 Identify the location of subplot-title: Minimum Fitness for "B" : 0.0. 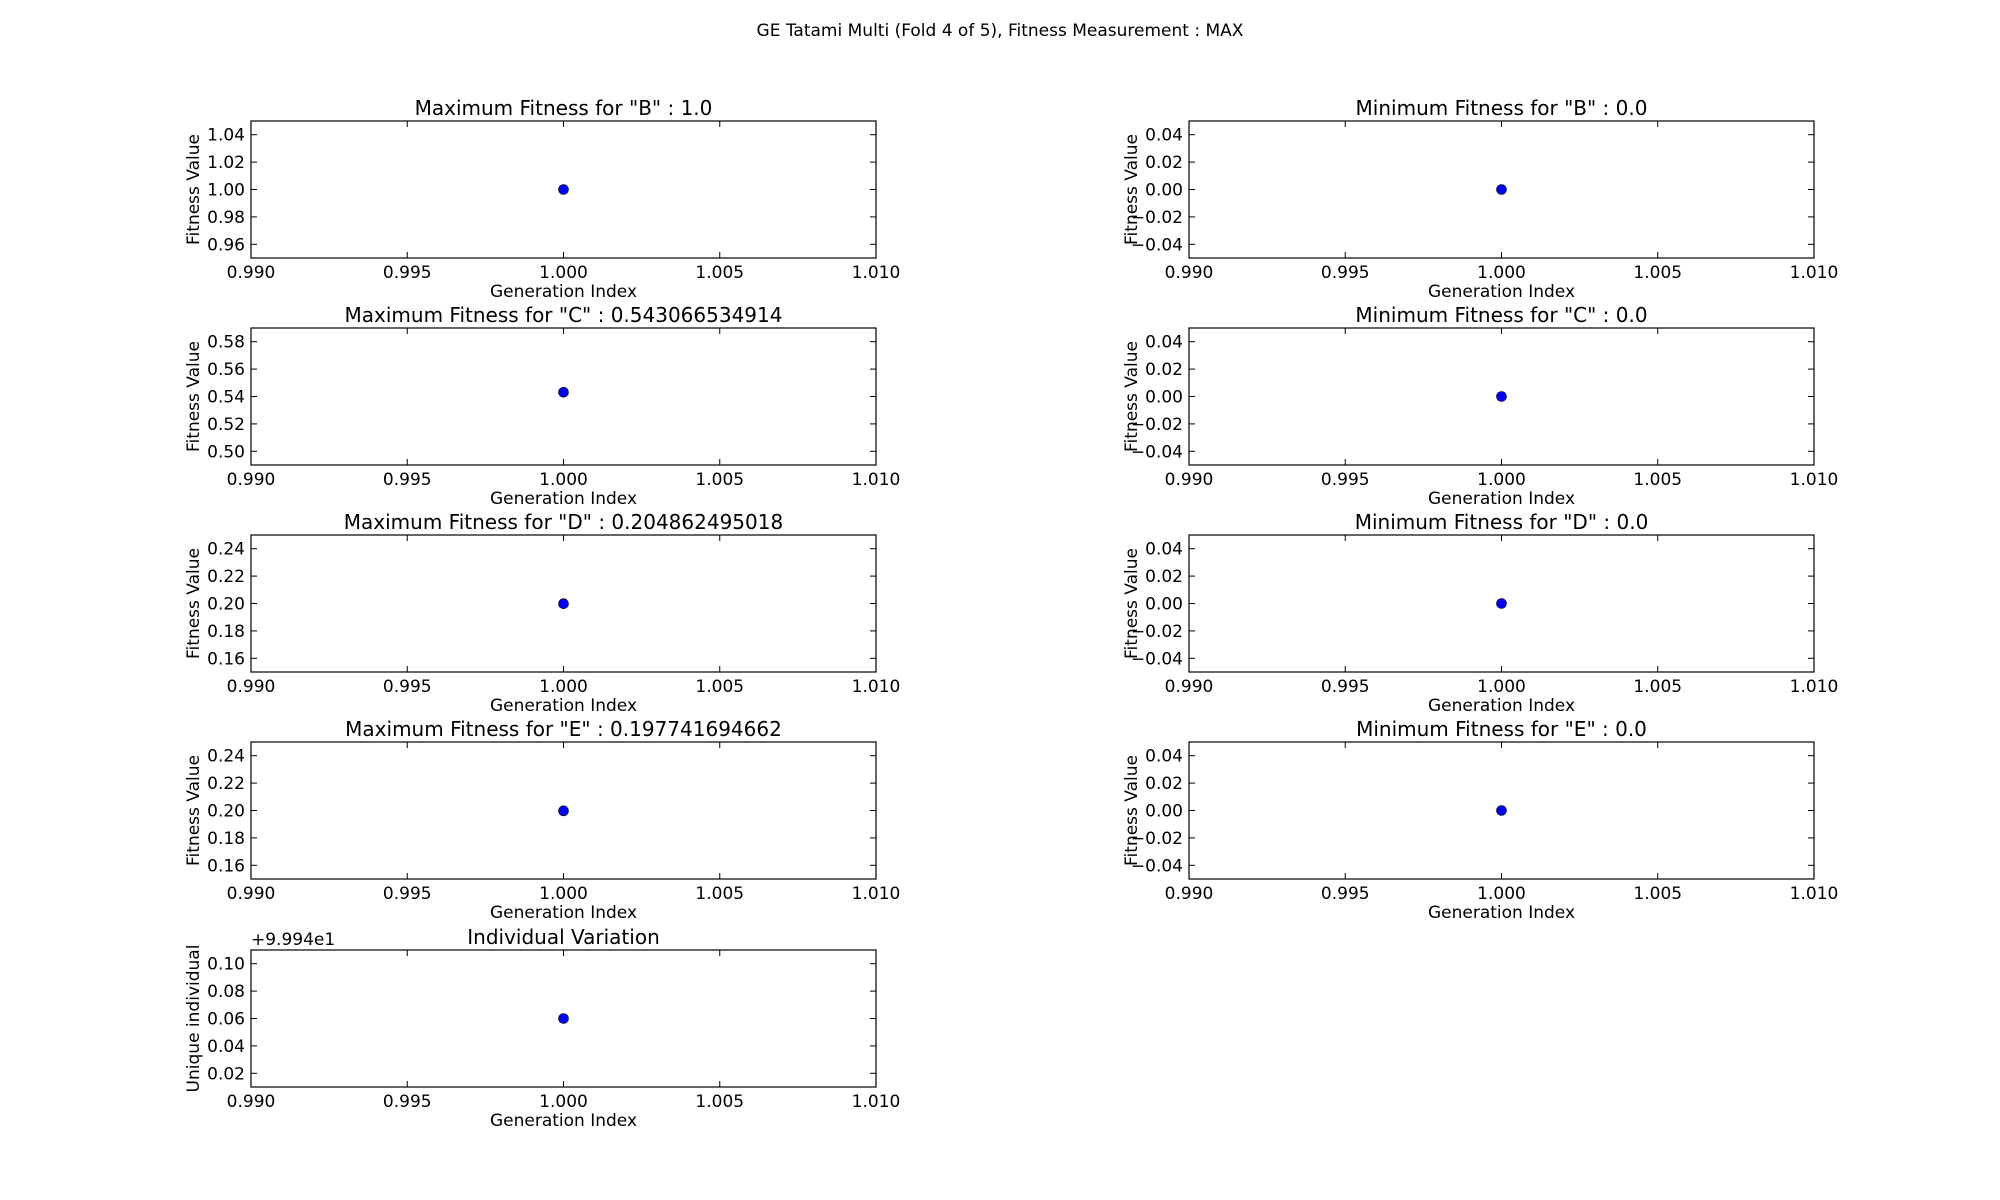
(1502, 108).